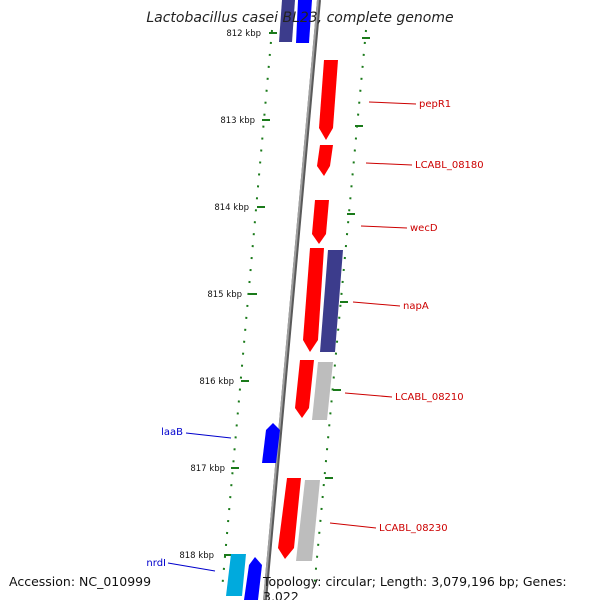 The image size is (600, 600). I want to click on gene-napA-dark, so click(331, 301).